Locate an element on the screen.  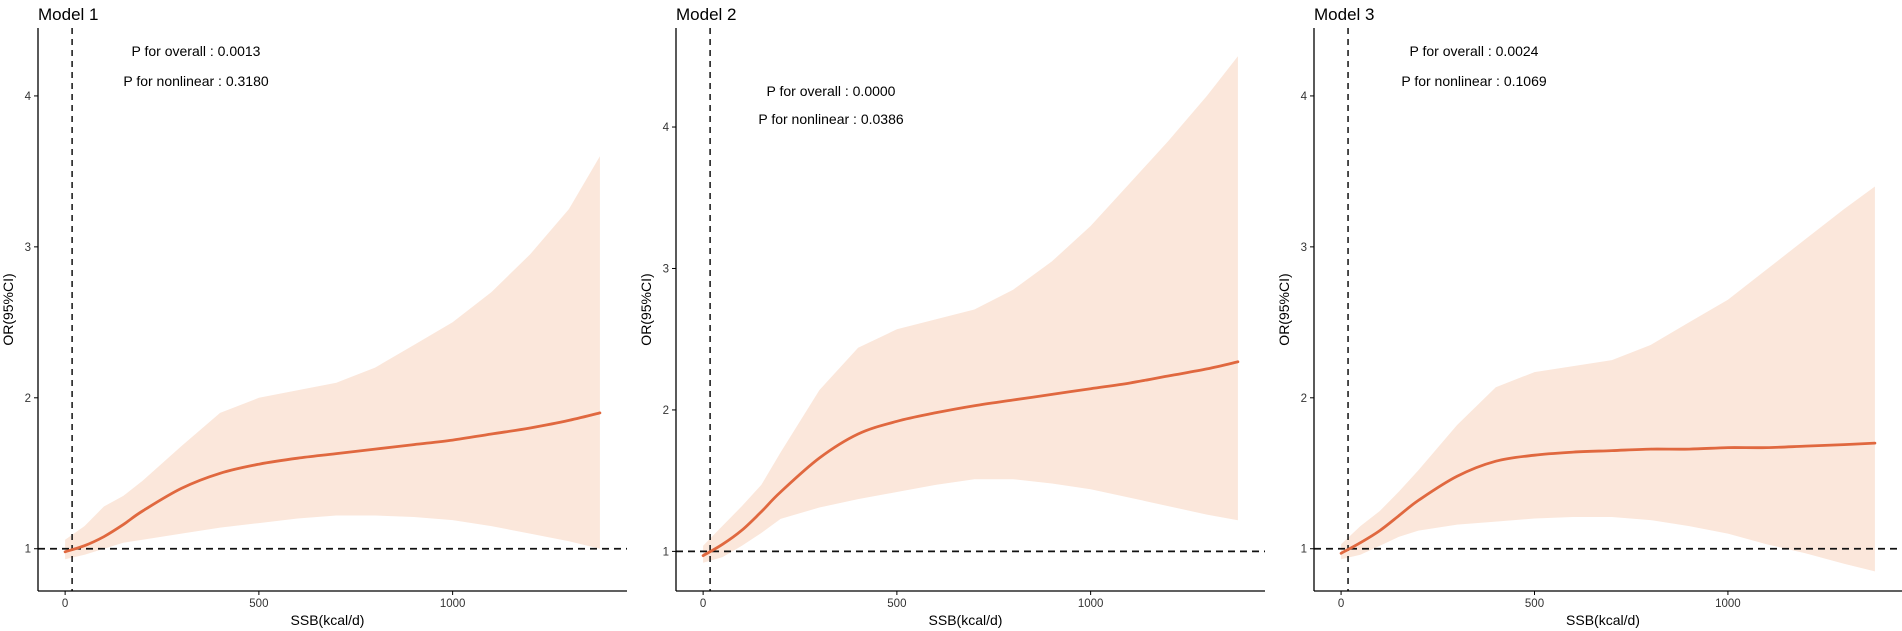
p-nonlinear-annotation: P for nonlinear : 0.3180 is located at coordinates (196, 81).